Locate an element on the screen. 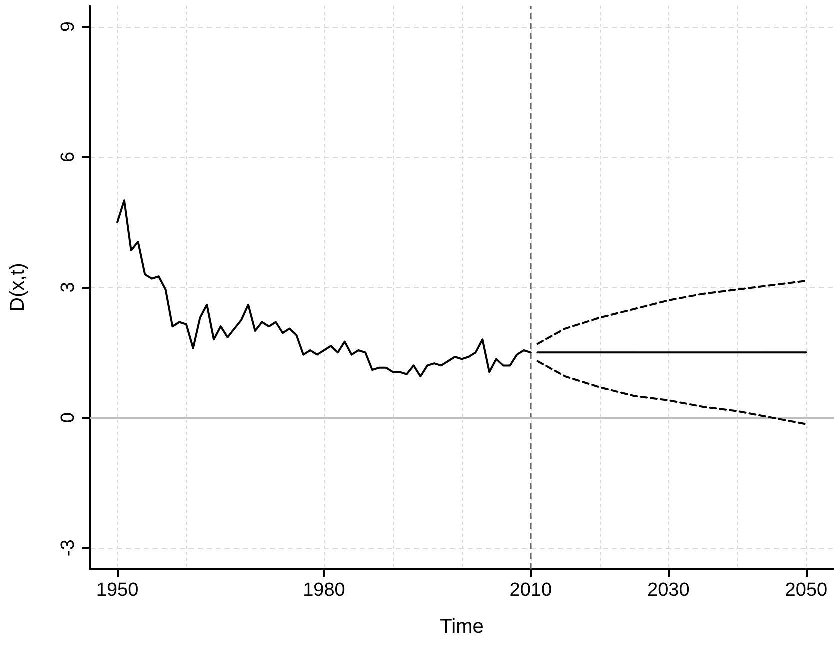  x-axis-title: Time is located at coordinates (462, 627).